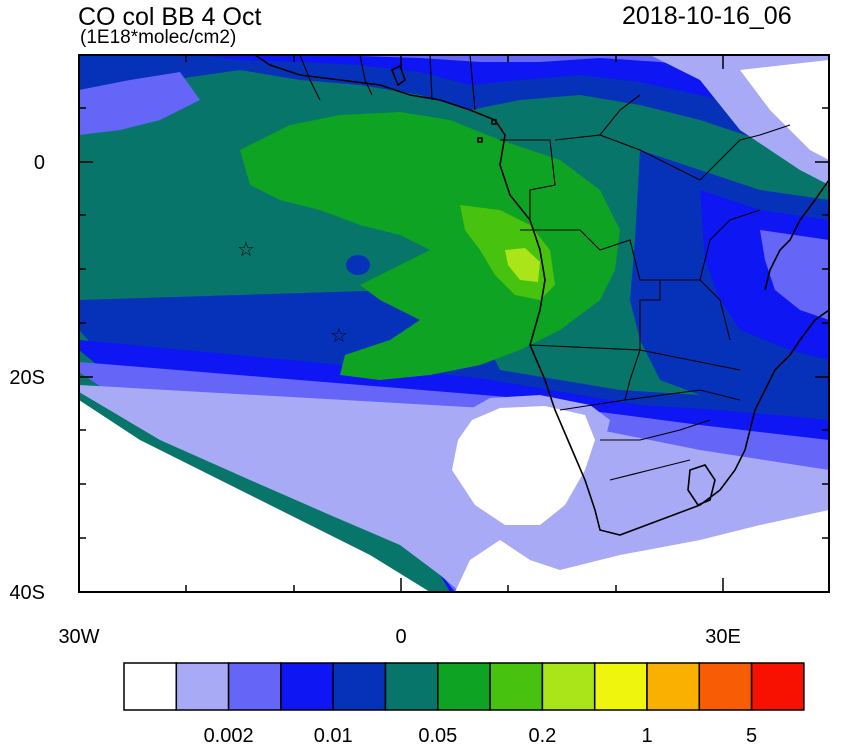  I want to click on map-units: (1E18*molec/cm2), so click(158, 37).